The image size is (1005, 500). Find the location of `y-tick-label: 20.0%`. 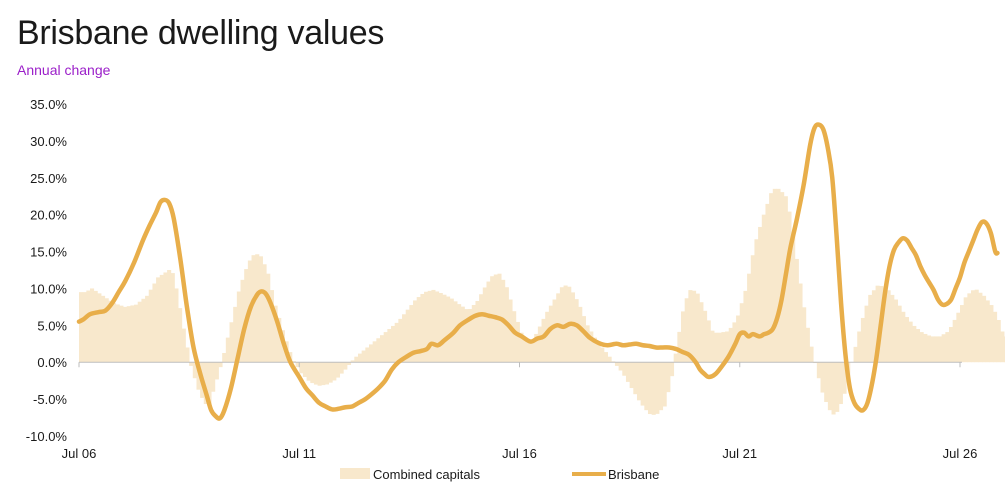

y-tick-label: 20.0% is located at coordinates (48, 215).